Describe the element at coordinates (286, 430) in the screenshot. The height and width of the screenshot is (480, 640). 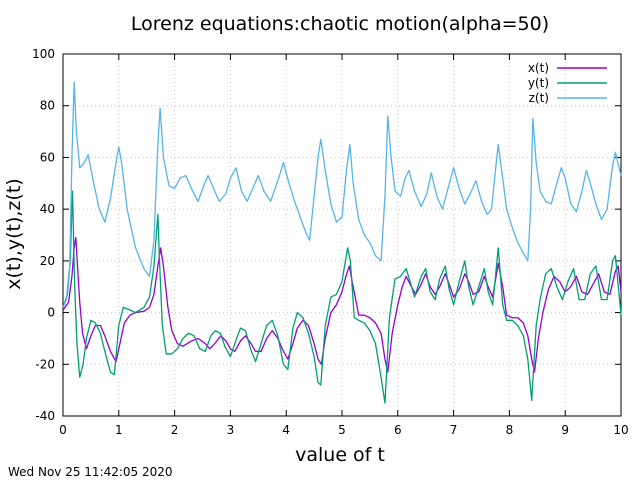
I see `x-tick-label: 4` at that location.